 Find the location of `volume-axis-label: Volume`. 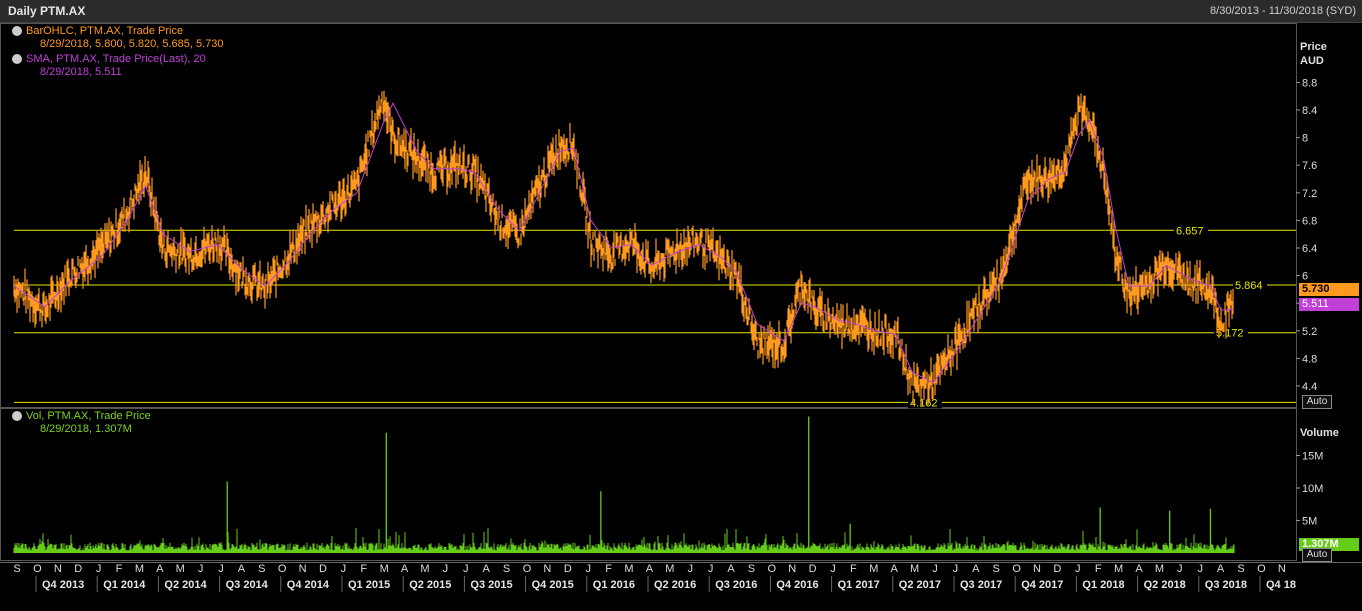

volume-axis-label: Volume is located at coordinates (1319, 433).